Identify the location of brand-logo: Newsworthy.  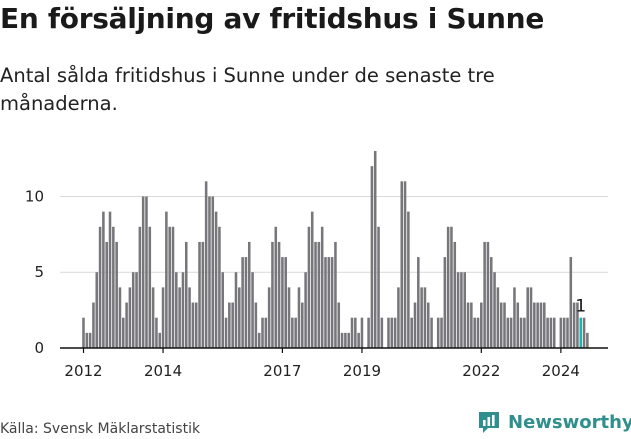
(553, 422).